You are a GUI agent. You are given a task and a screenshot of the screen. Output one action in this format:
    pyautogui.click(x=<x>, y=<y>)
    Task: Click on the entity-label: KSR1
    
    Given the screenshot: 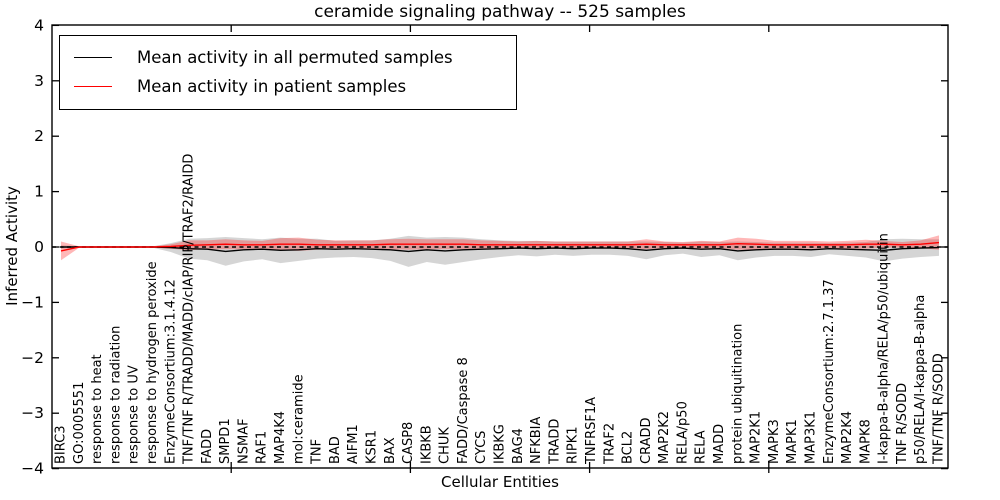 What is the action you would take?
    pyautogui.click(x=371, y=447)
    